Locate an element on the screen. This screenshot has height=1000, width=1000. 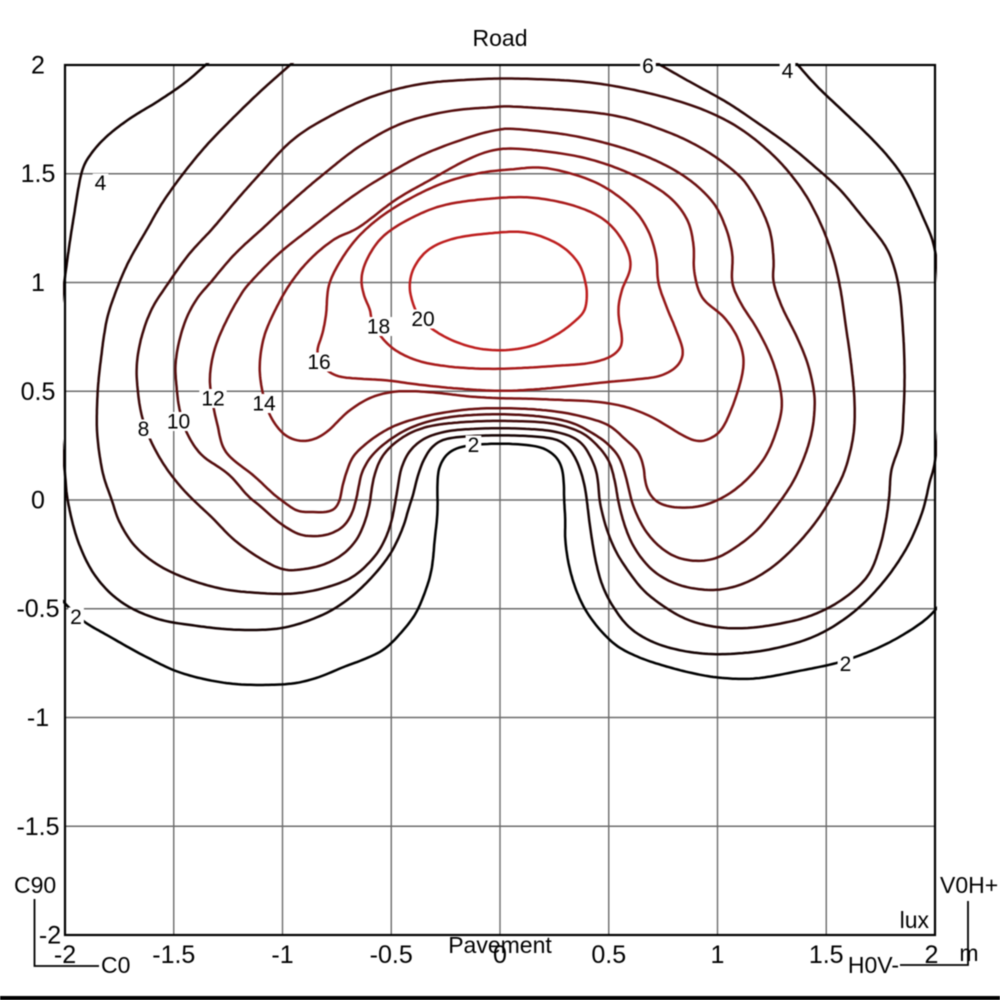
svg-text: m is located at coordinates (968, 953).